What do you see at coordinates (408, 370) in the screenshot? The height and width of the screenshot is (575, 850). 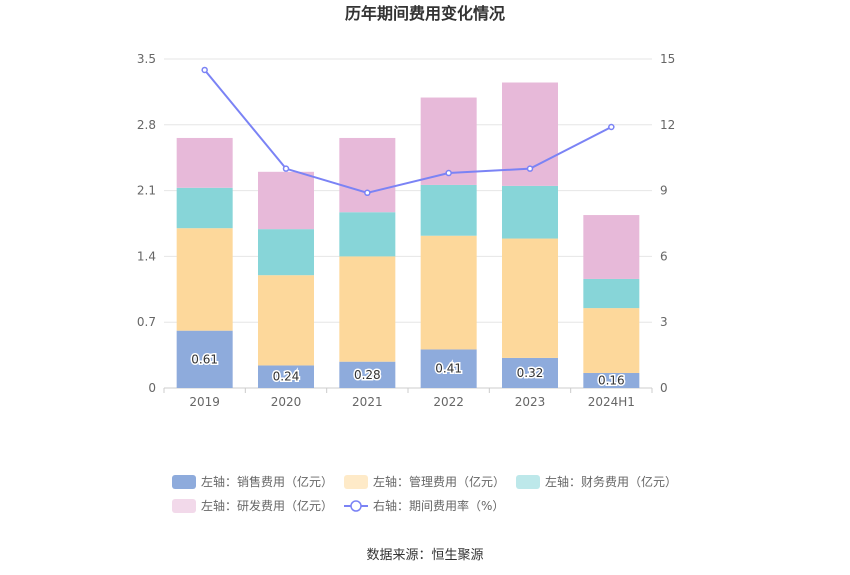 I see `data-labels: 0.61 0.24 0.28 0.41 0.32 0.16` at bounding box center [408, 370].